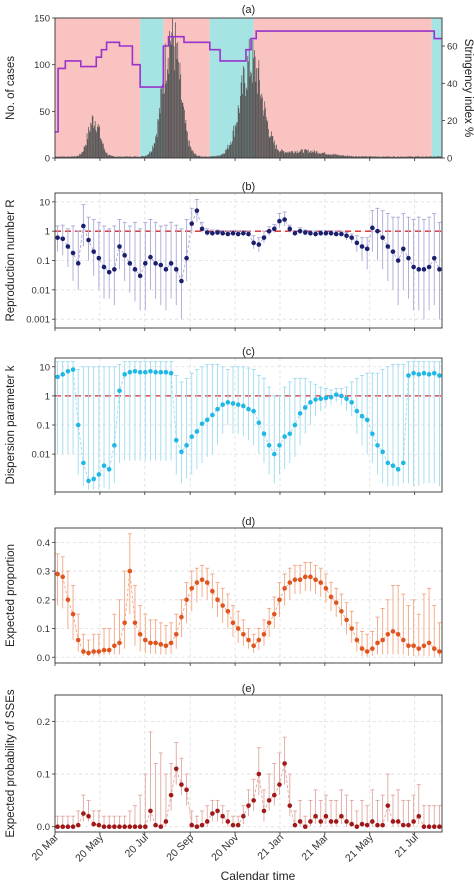 This screenshot has height=892, width=474. What do you see at coordinates (452, 47) in the screenshot?
I see `y-right-tick-label: 60` at bounding box center [452, 47].